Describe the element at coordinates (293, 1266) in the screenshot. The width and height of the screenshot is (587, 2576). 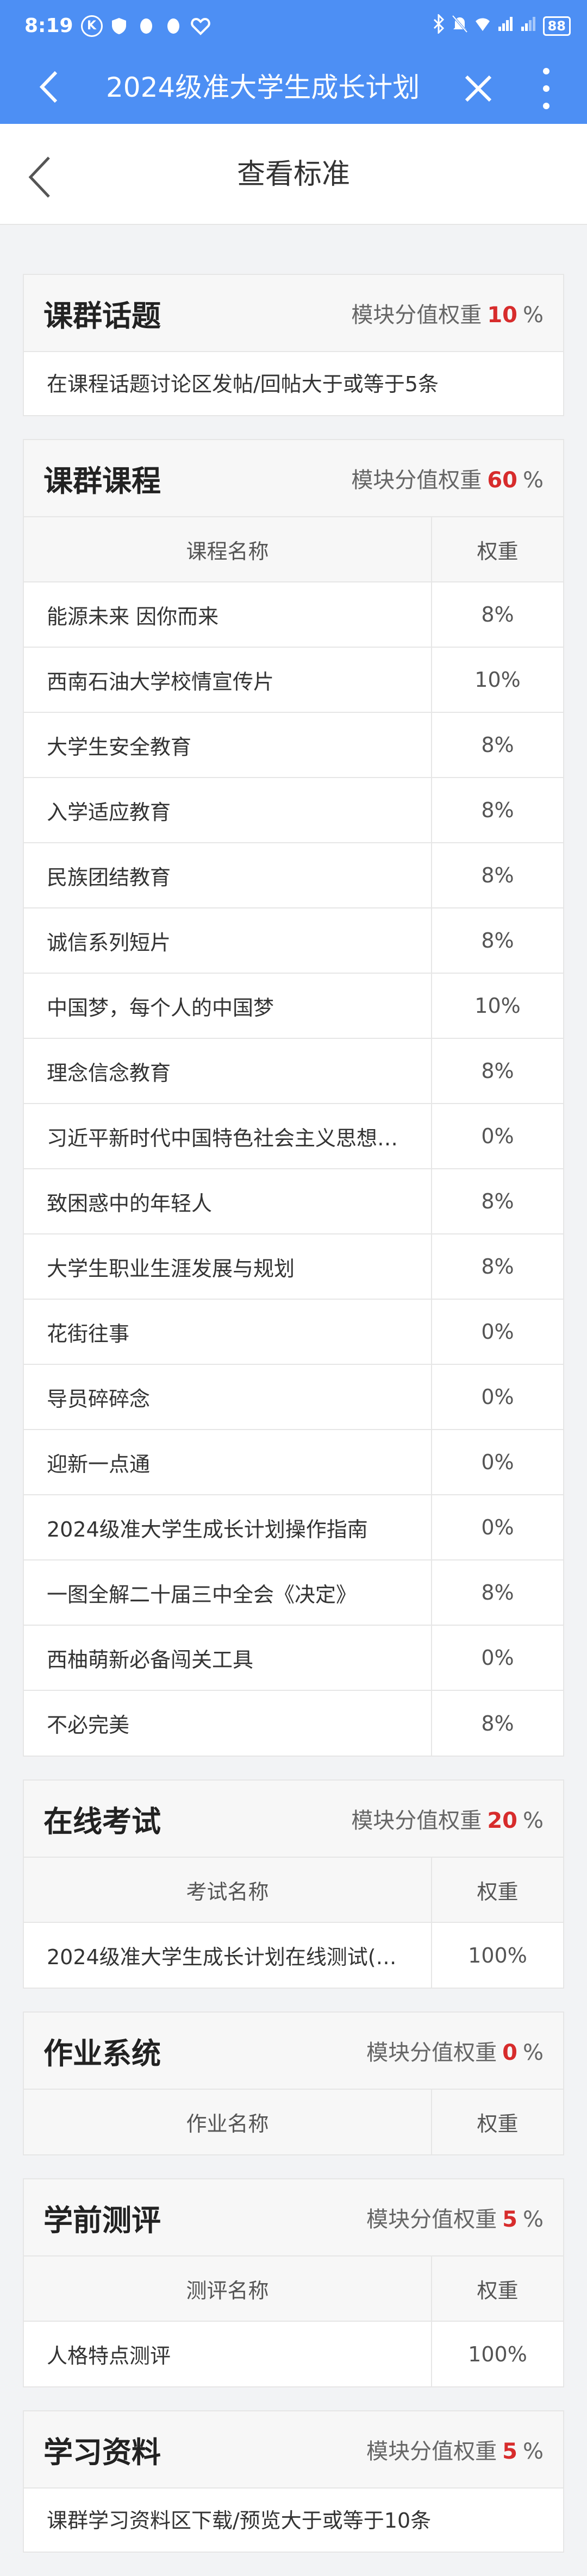
I see `table-row: 大学生职业生涯发展与规划 8%` at that location.